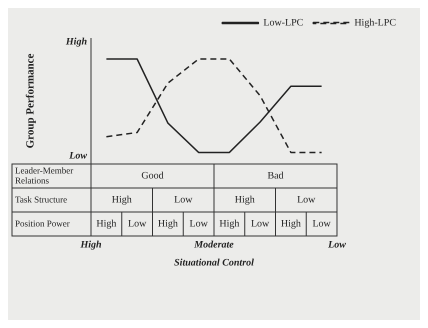  Describe the element at coordinates (375, 23) in the screenshot. I see `legend-label: High-LPC` at that location.